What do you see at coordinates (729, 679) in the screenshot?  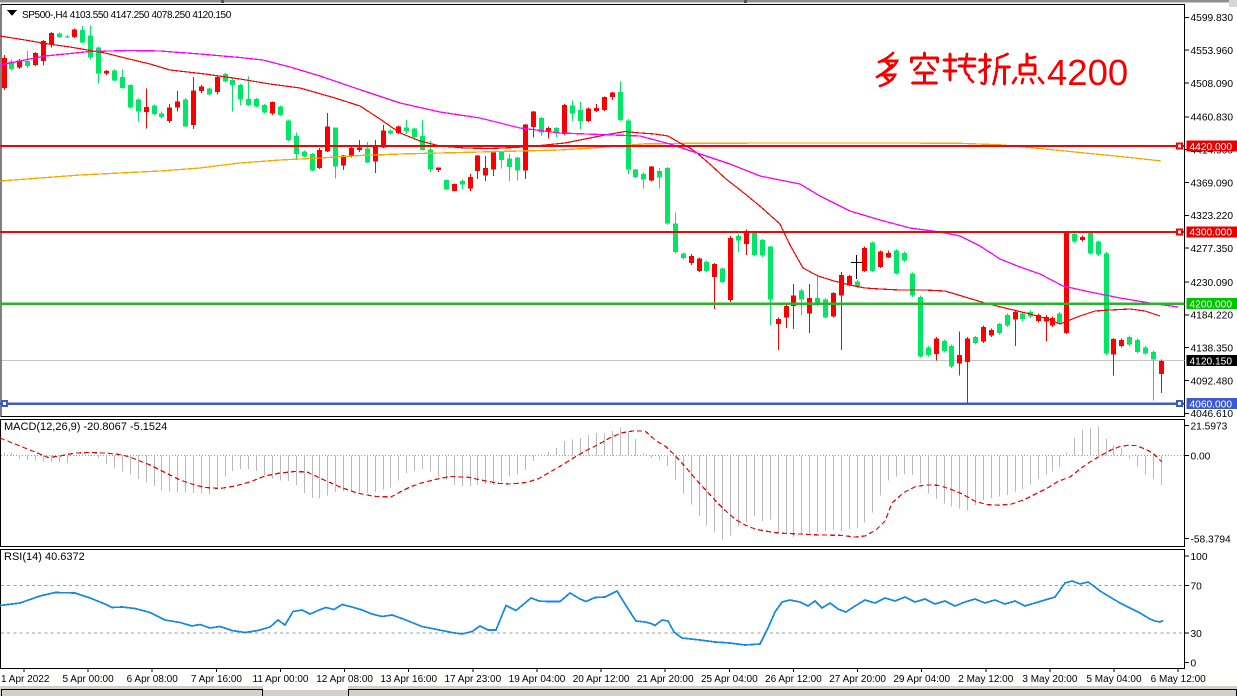 I see `svg-text: 25 Apr 04:00` at bounding box center [729, 679].